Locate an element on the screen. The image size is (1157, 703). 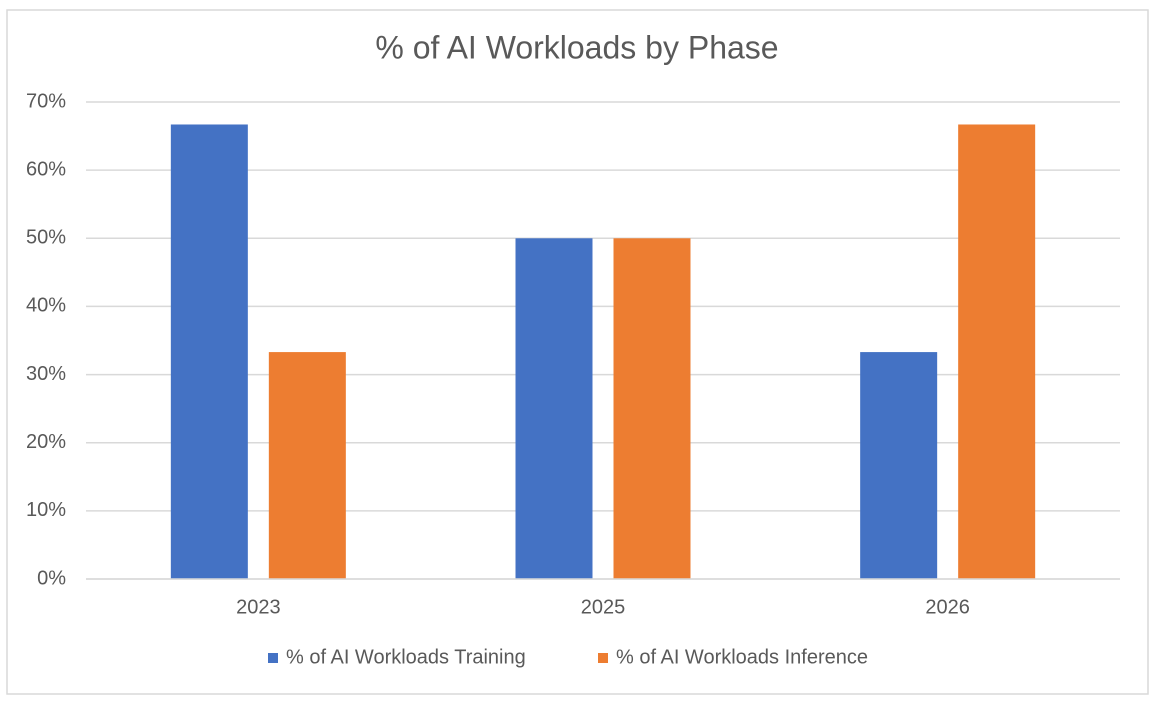
y-tick-label: 60% is located at coordinates (46, 169).